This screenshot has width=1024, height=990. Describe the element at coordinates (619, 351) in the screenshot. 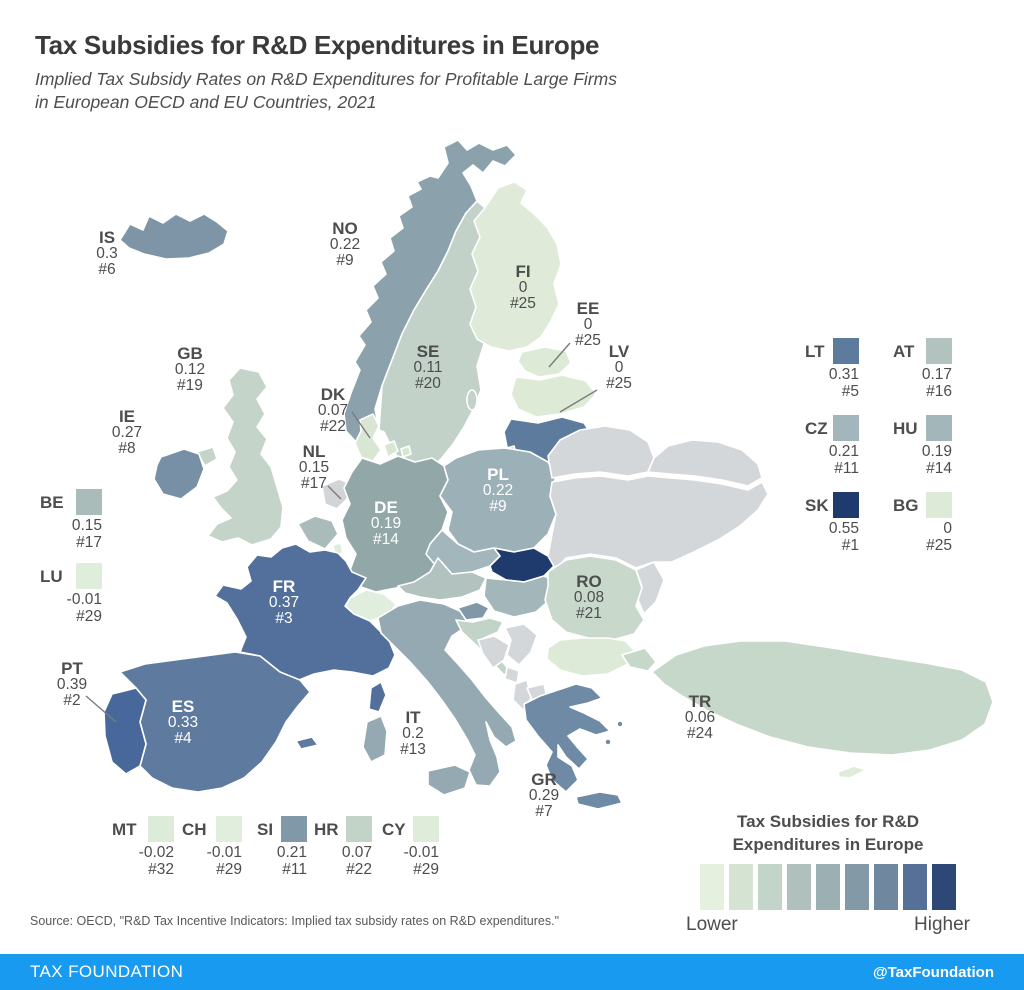

I see `map-label-LV-code: LV` at that location.